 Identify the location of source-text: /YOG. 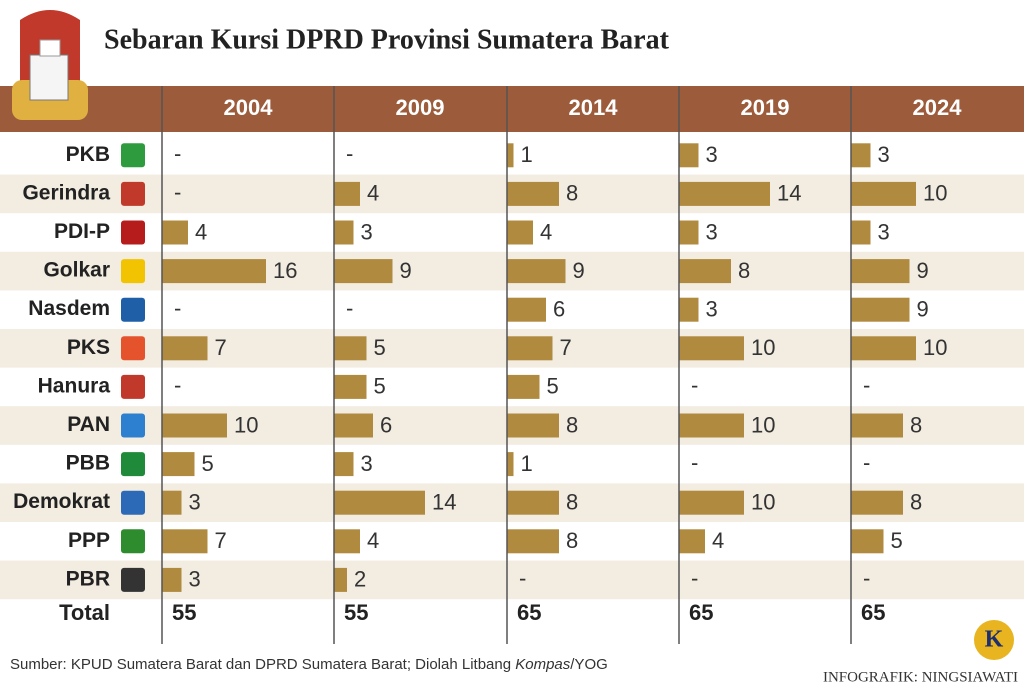
(589, 664).